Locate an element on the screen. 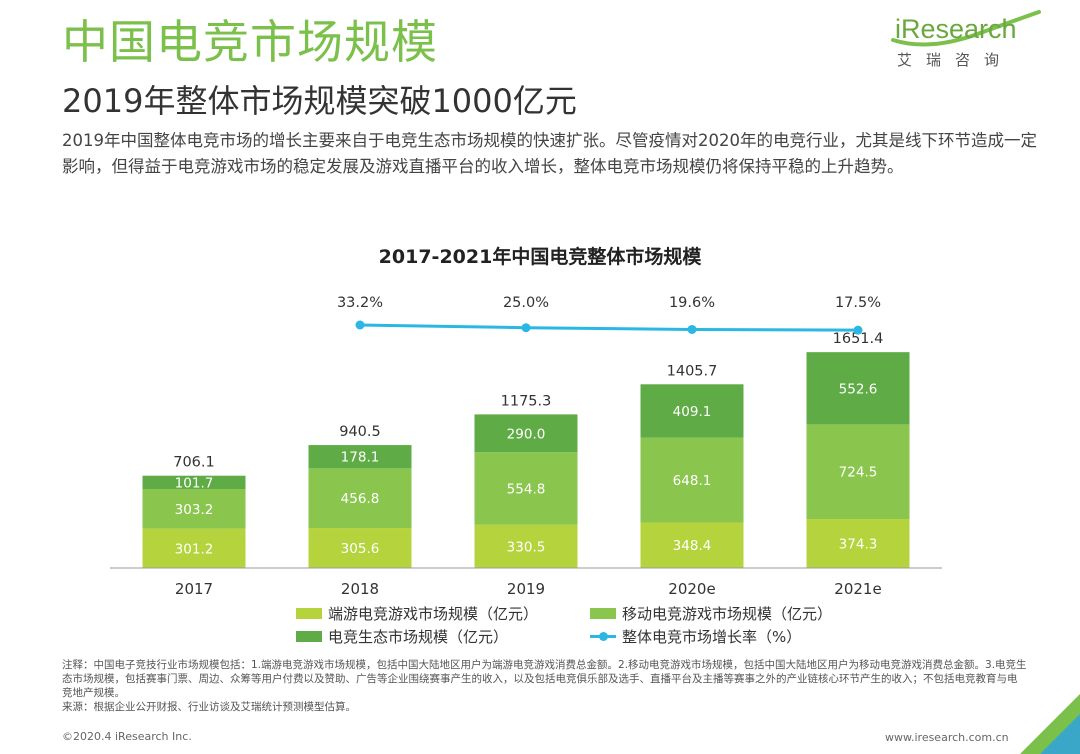 The image size is (1080, 754). legend-label-eco: 电竞生态市场规模（亿元） is located at coordinates (418, 637).